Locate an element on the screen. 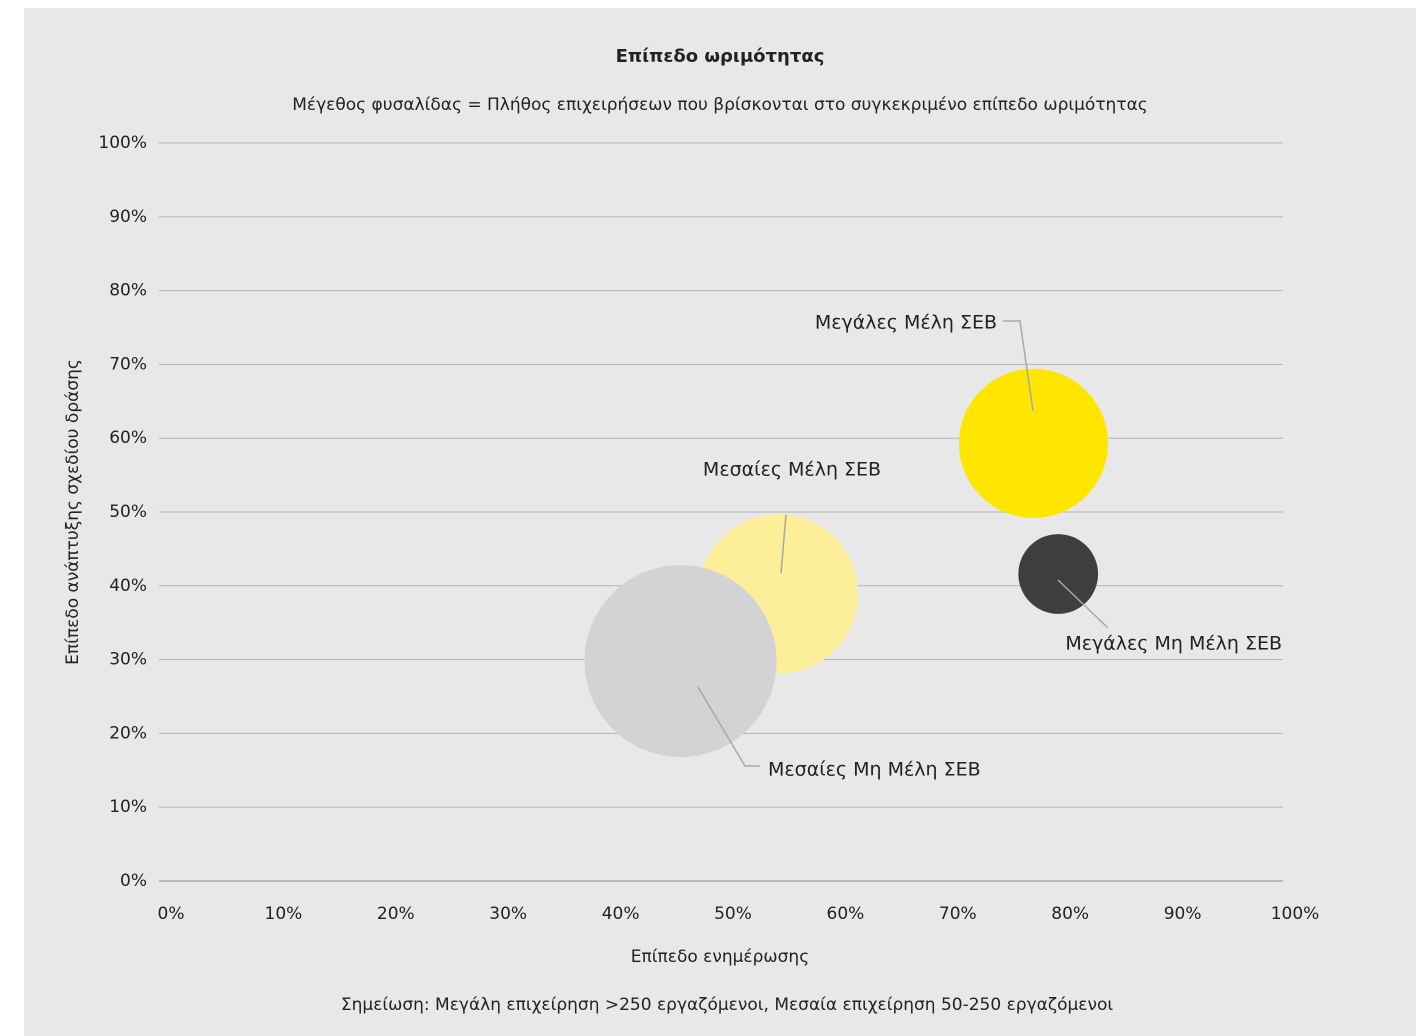 The image size is (1426, 1036). x-axis-label: Επίπεδο ενημέρωσης is located at coordinates (720, 957).